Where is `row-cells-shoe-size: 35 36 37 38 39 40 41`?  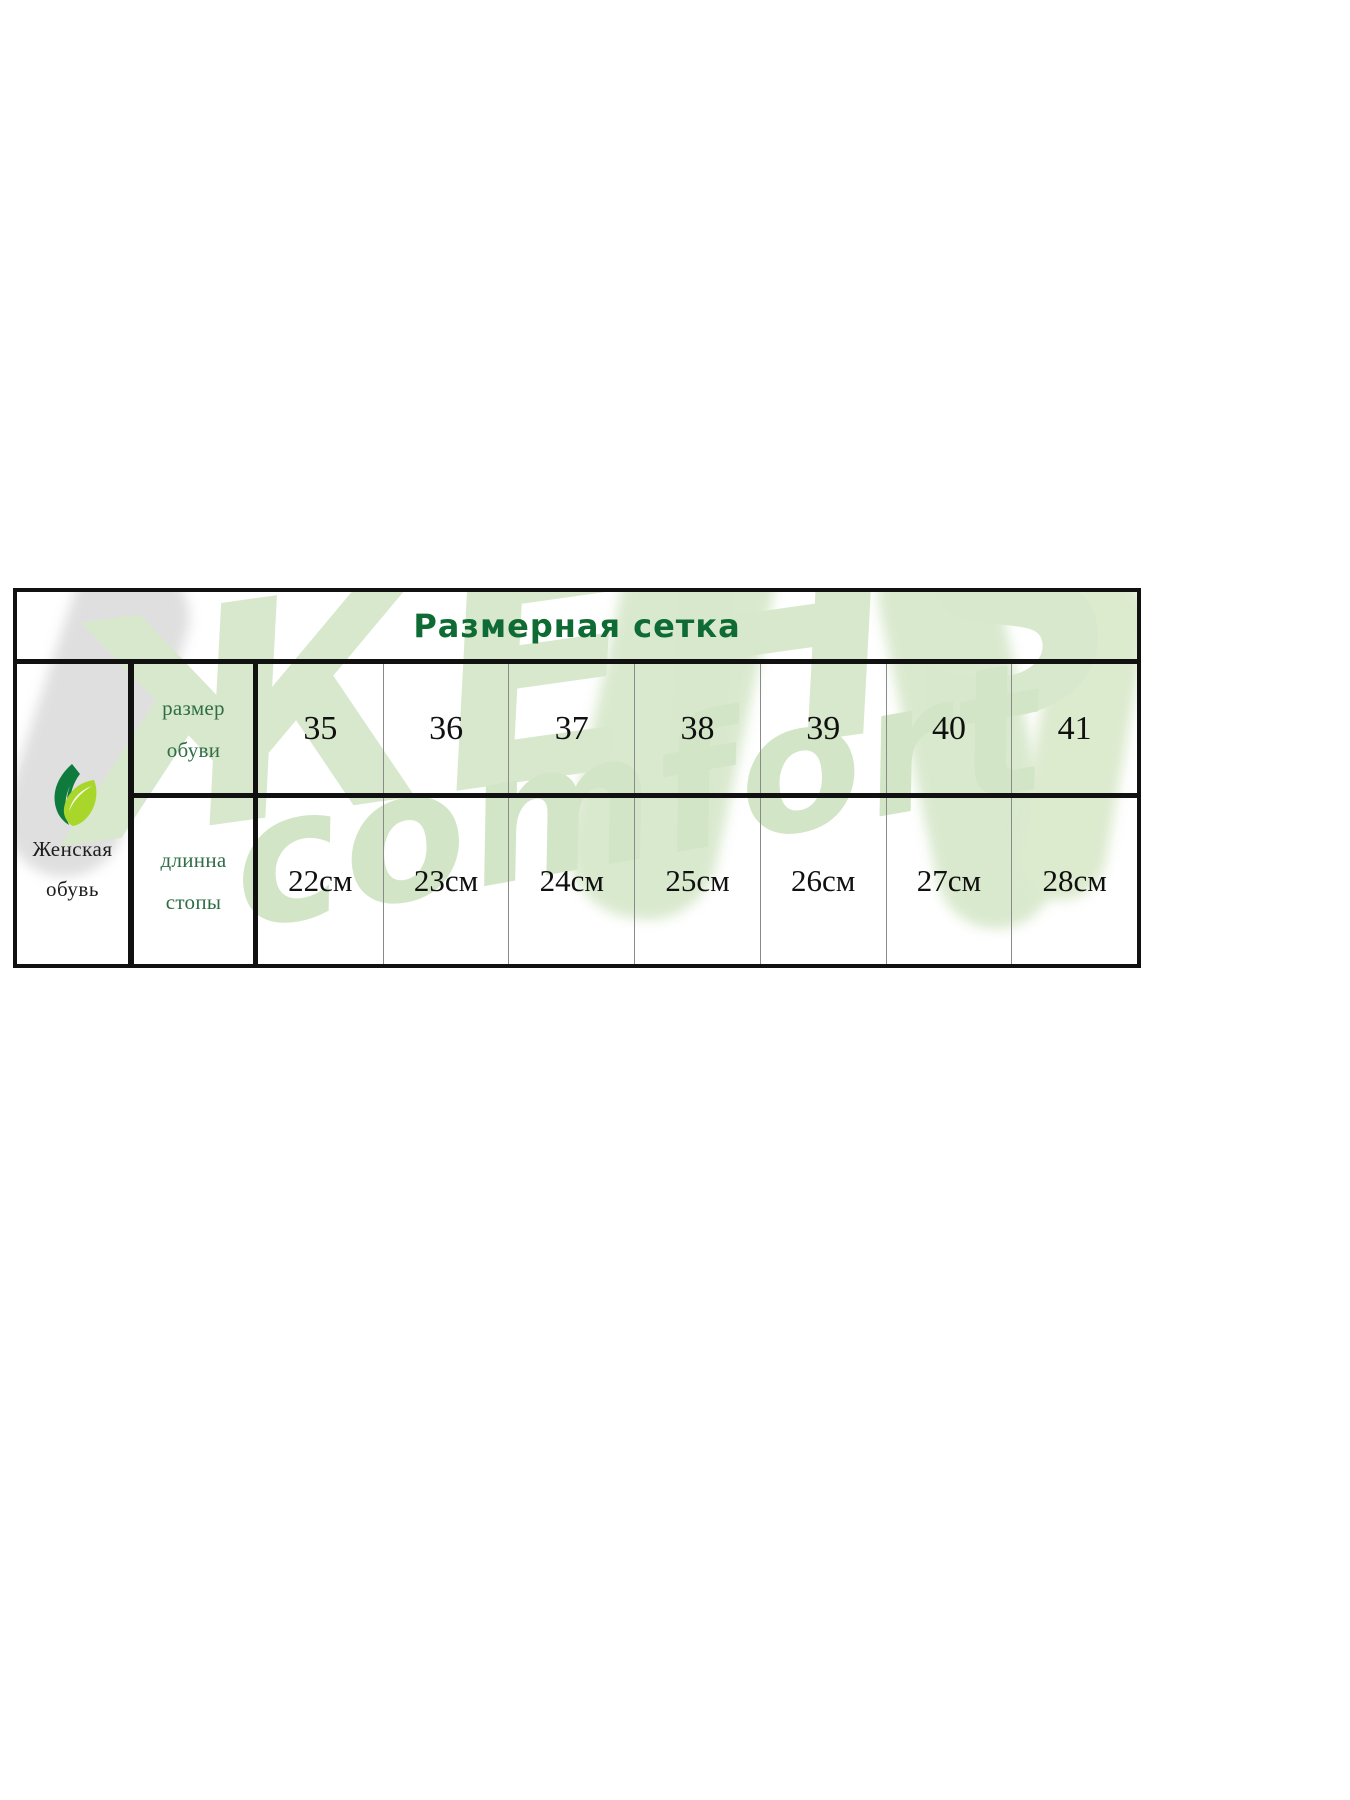 row-cells-shoe-size: 35 36 37 38 39 40 41 is located at coordinates (697, 728).